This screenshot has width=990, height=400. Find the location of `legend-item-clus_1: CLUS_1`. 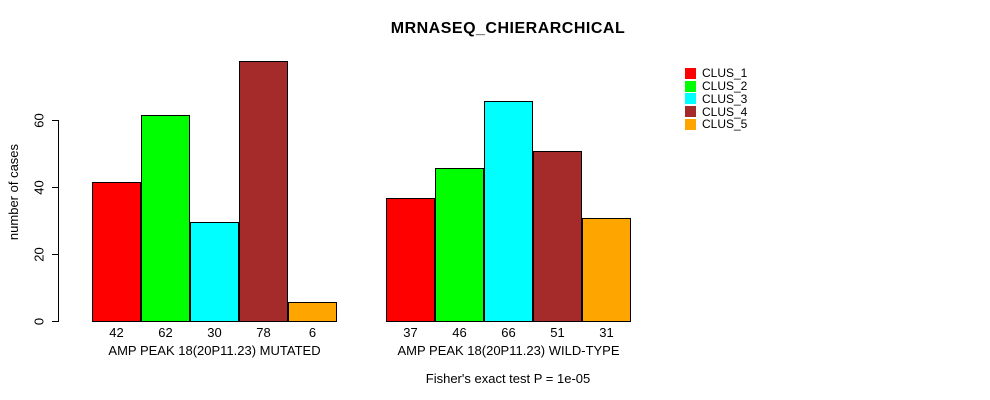

legend-item-clus_1: CLUS_1 is located at coordinates (716, 73).